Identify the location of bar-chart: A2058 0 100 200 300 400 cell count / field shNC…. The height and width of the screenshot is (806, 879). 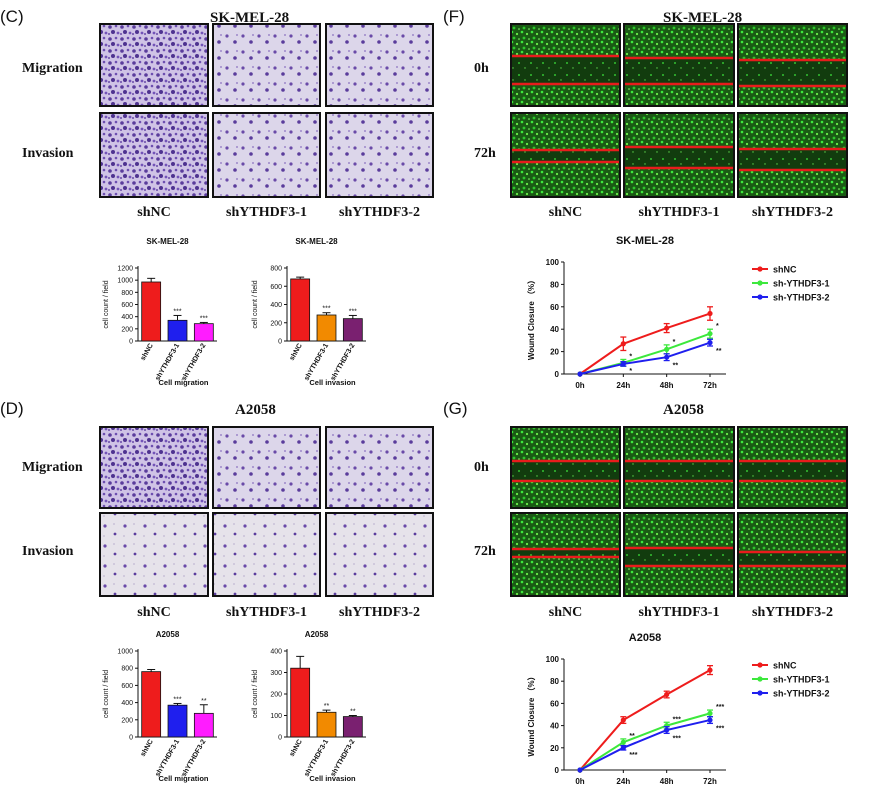
(309, 706).